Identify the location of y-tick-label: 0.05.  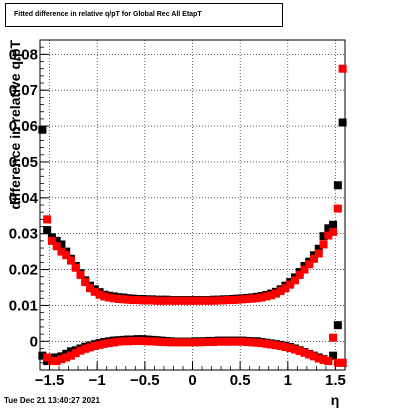
(23, 162).